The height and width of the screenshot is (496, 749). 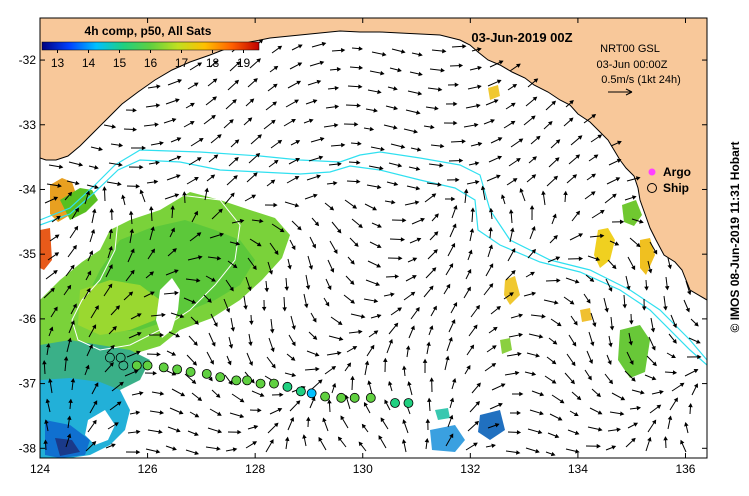 I want to click on ship-marker-icon, so click(x=652, y=188).